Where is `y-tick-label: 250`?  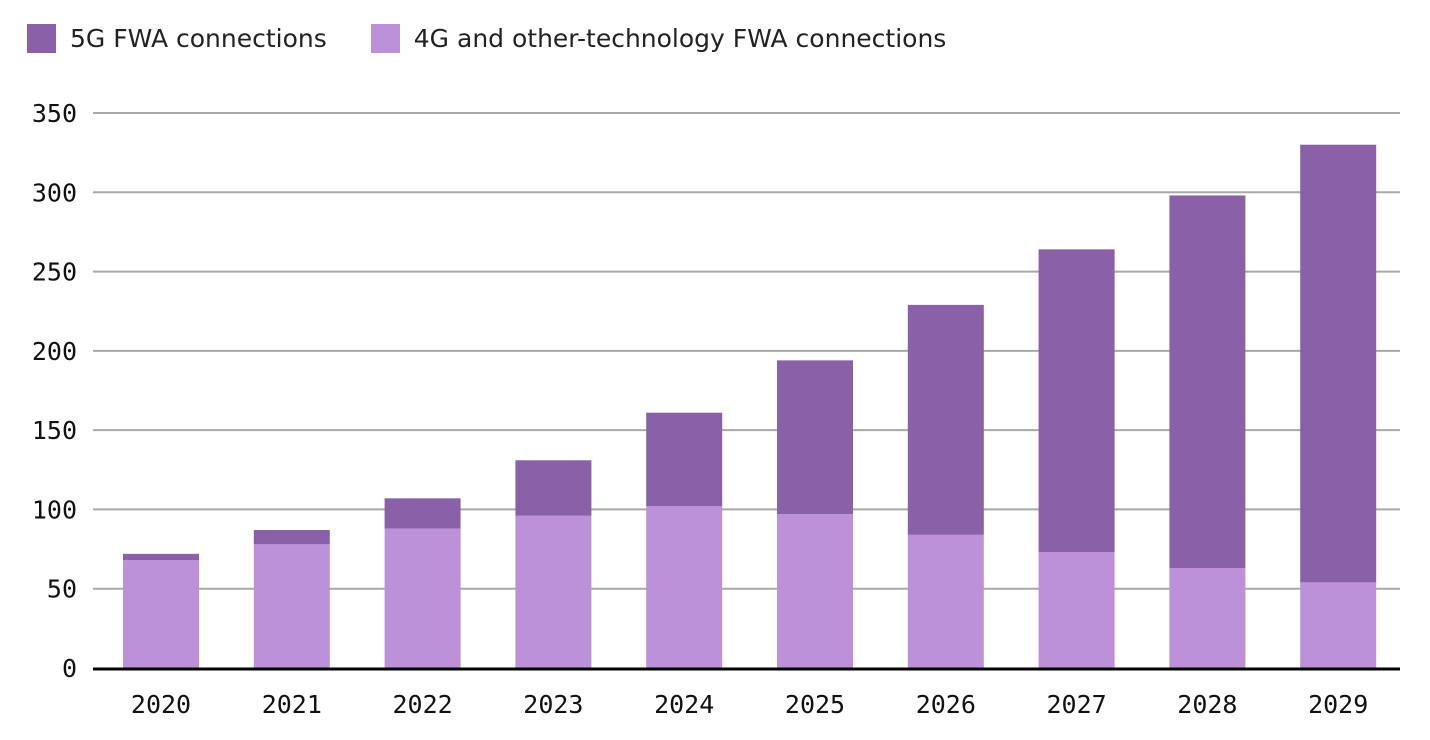
y-tick-label: 250 is located at coordinates (54, 272).